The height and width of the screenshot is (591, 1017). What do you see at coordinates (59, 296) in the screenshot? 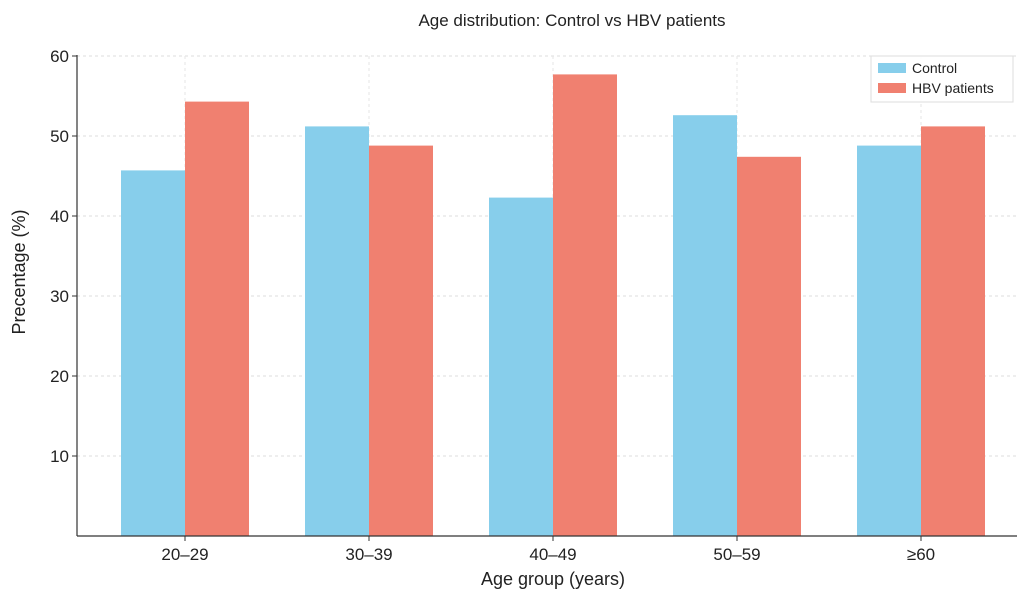
I see `y-tick-label: 30` at bounding box center [59, 296].